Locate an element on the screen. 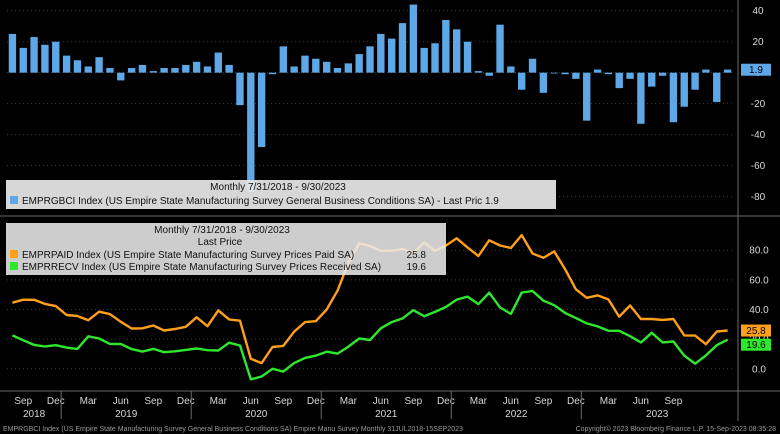  x-tick-year: 2019 is located at coordinates (126, 414).